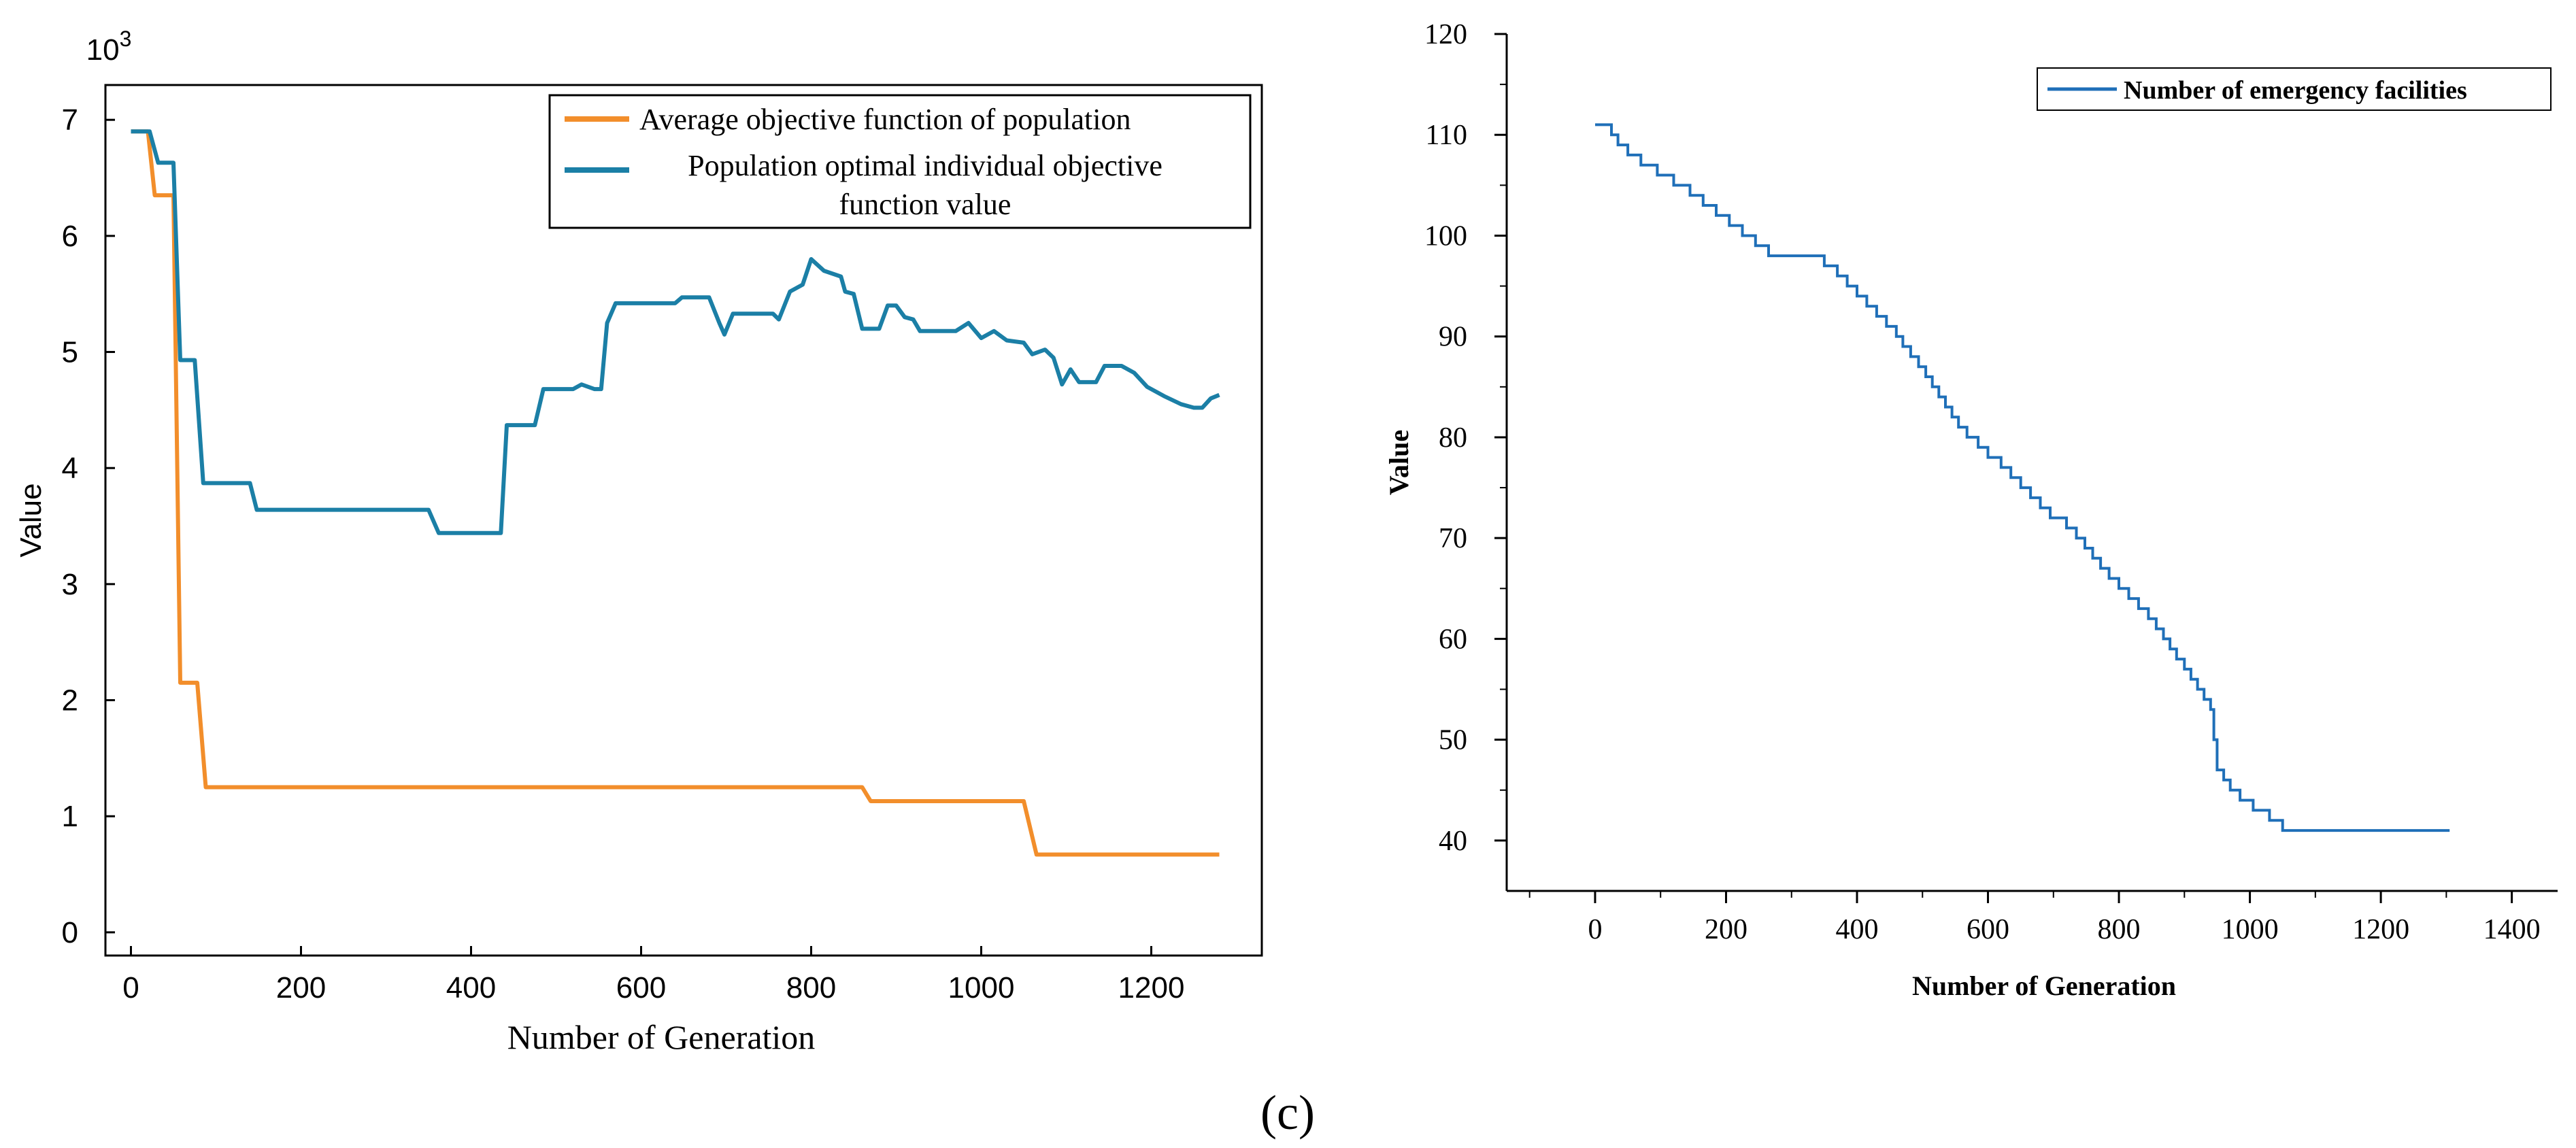 This screenshot has height=1148, width=2576. Describe the element at coordinates (641, 987) in the screenshot. I see `left-x-tick-label: 600` at that location.